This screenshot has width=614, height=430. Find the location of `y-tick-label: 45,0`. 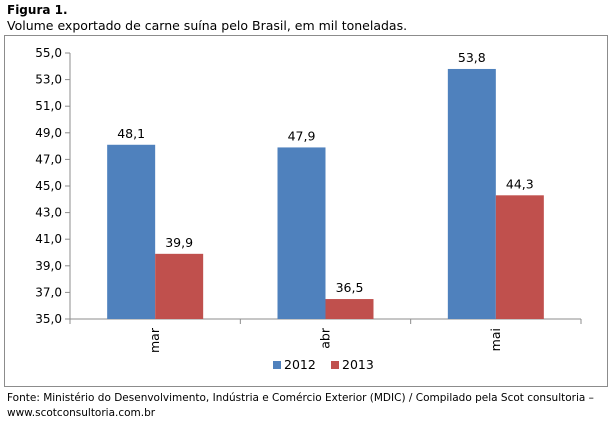

y-tick-label: 45,0 is located at coordinates (48, 186).